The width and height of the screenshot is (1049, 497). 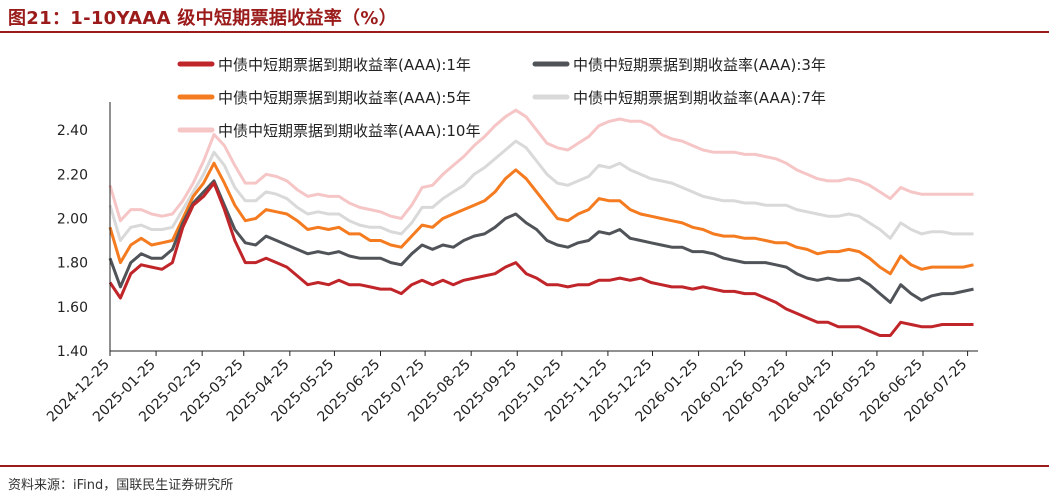 What do you see at coordinates (699, 65) in the screenshot?
I see `legend-label-2: 中债中短期票据到期收益率(AAA):3年` at bounding box center [699, 65].